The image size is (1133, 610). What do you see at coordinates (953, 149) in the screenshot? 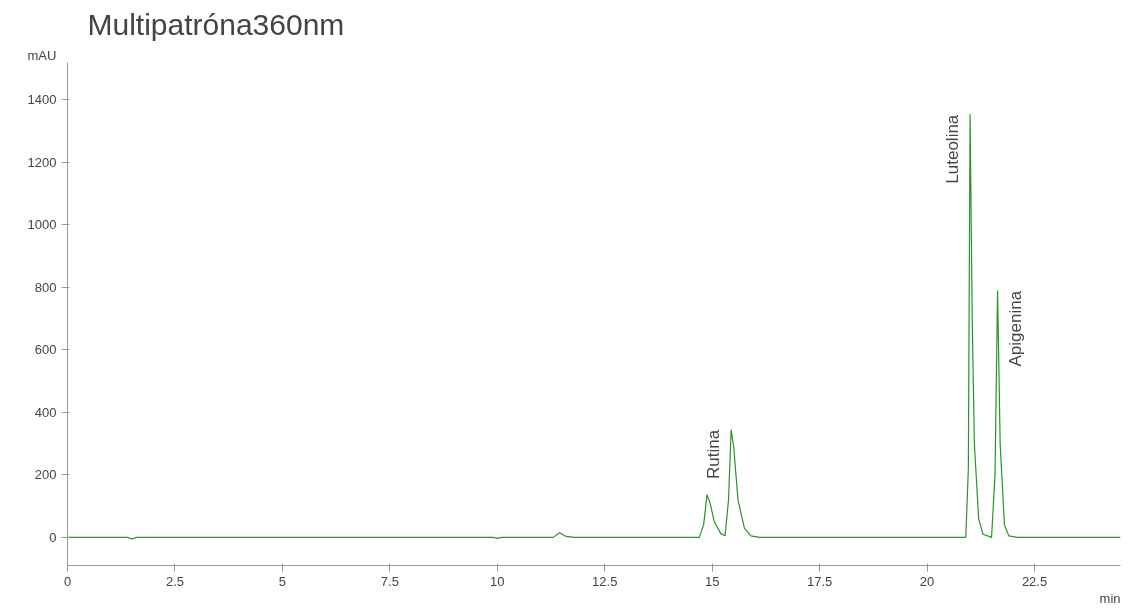
I see `annotation: Luteolina` at bounding box center [953, 149].